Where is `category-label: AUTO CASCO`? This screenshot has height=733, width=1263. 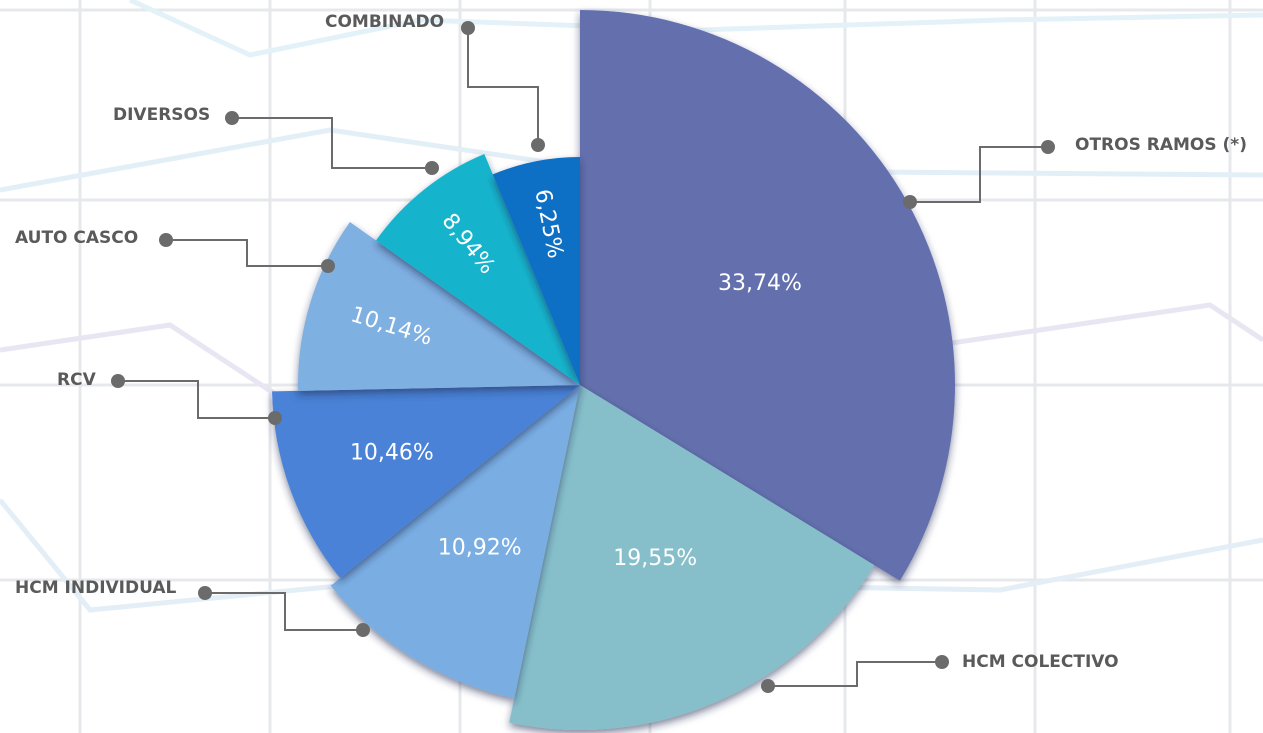
category-label: AUTO CASCO is located at coordinates (76, 238).